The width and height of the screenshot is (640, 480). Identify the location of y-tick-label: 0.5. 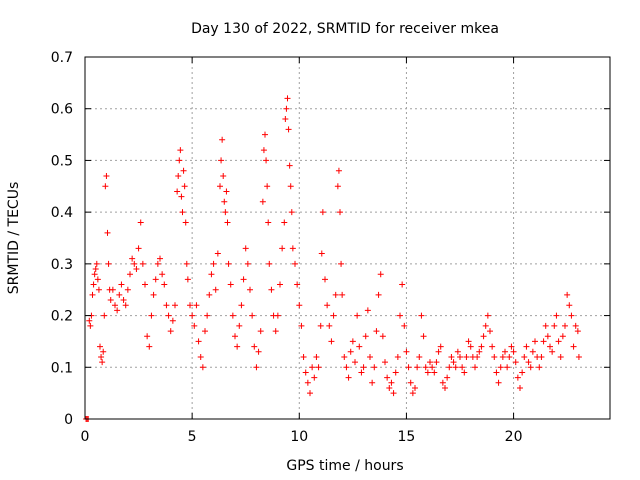
(62, 161).